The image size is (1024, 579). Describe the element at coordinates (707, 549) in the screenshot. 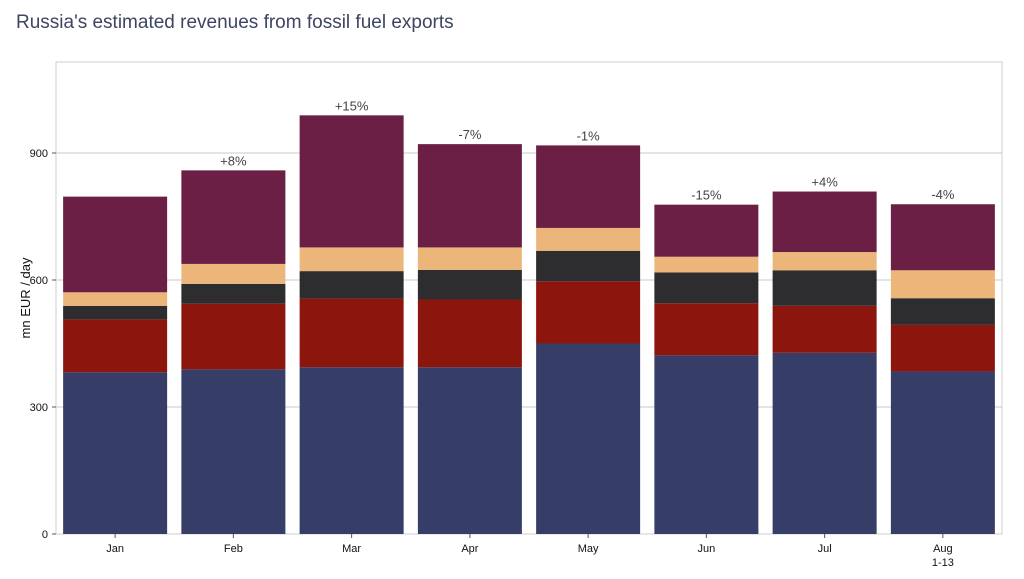

I see `x-tick-label: Jun` at that location.